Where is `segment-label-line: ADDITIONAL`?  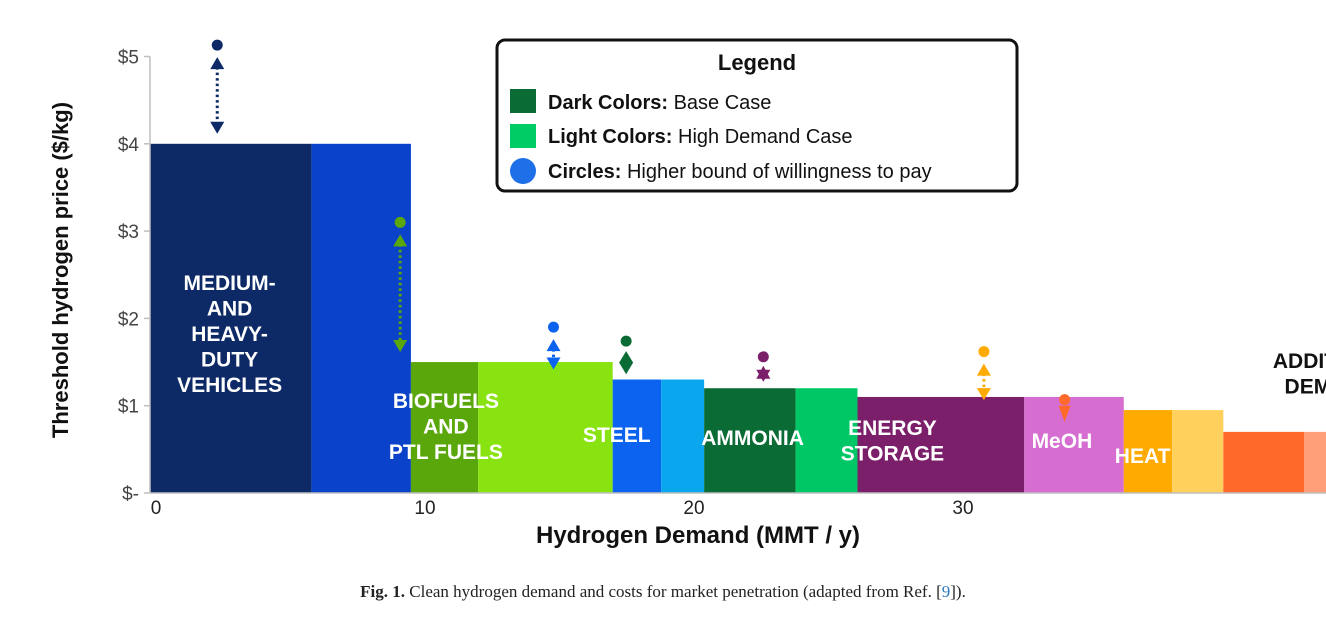 segment-label-line: ADDITIONAL is located at coordinates (1299, 361).